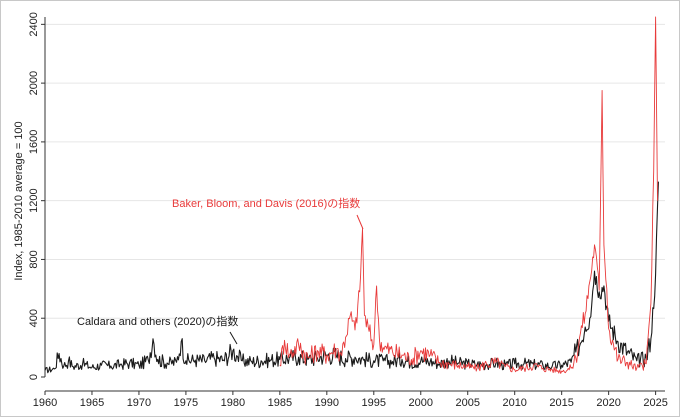  What do you see at coordinates (186, 403) in the screenshot?
I see `x-tick-label-1975: 1975` at bounding box center [186, 403].